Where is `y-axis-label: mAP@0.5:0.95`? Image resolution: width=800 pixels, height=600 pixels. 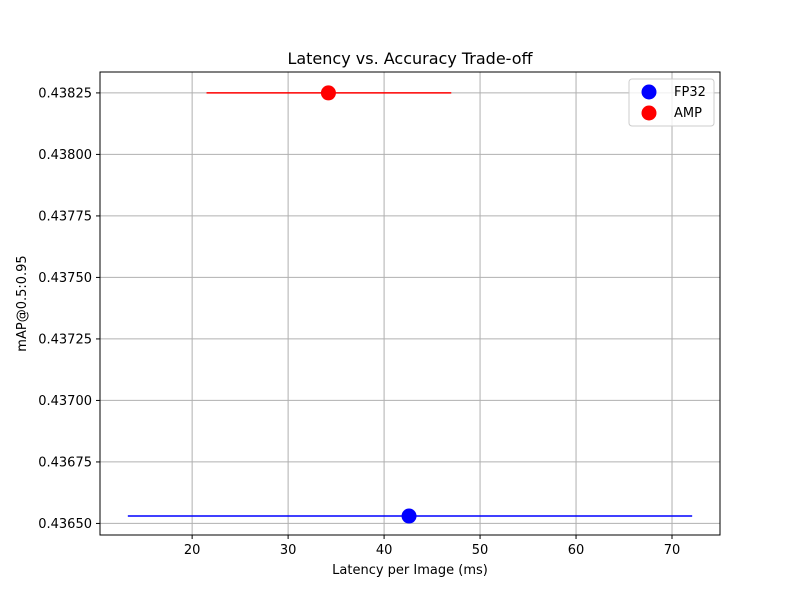 y-axis-label: mAP@0.5:0.95 is located at coordinates (22, 303).